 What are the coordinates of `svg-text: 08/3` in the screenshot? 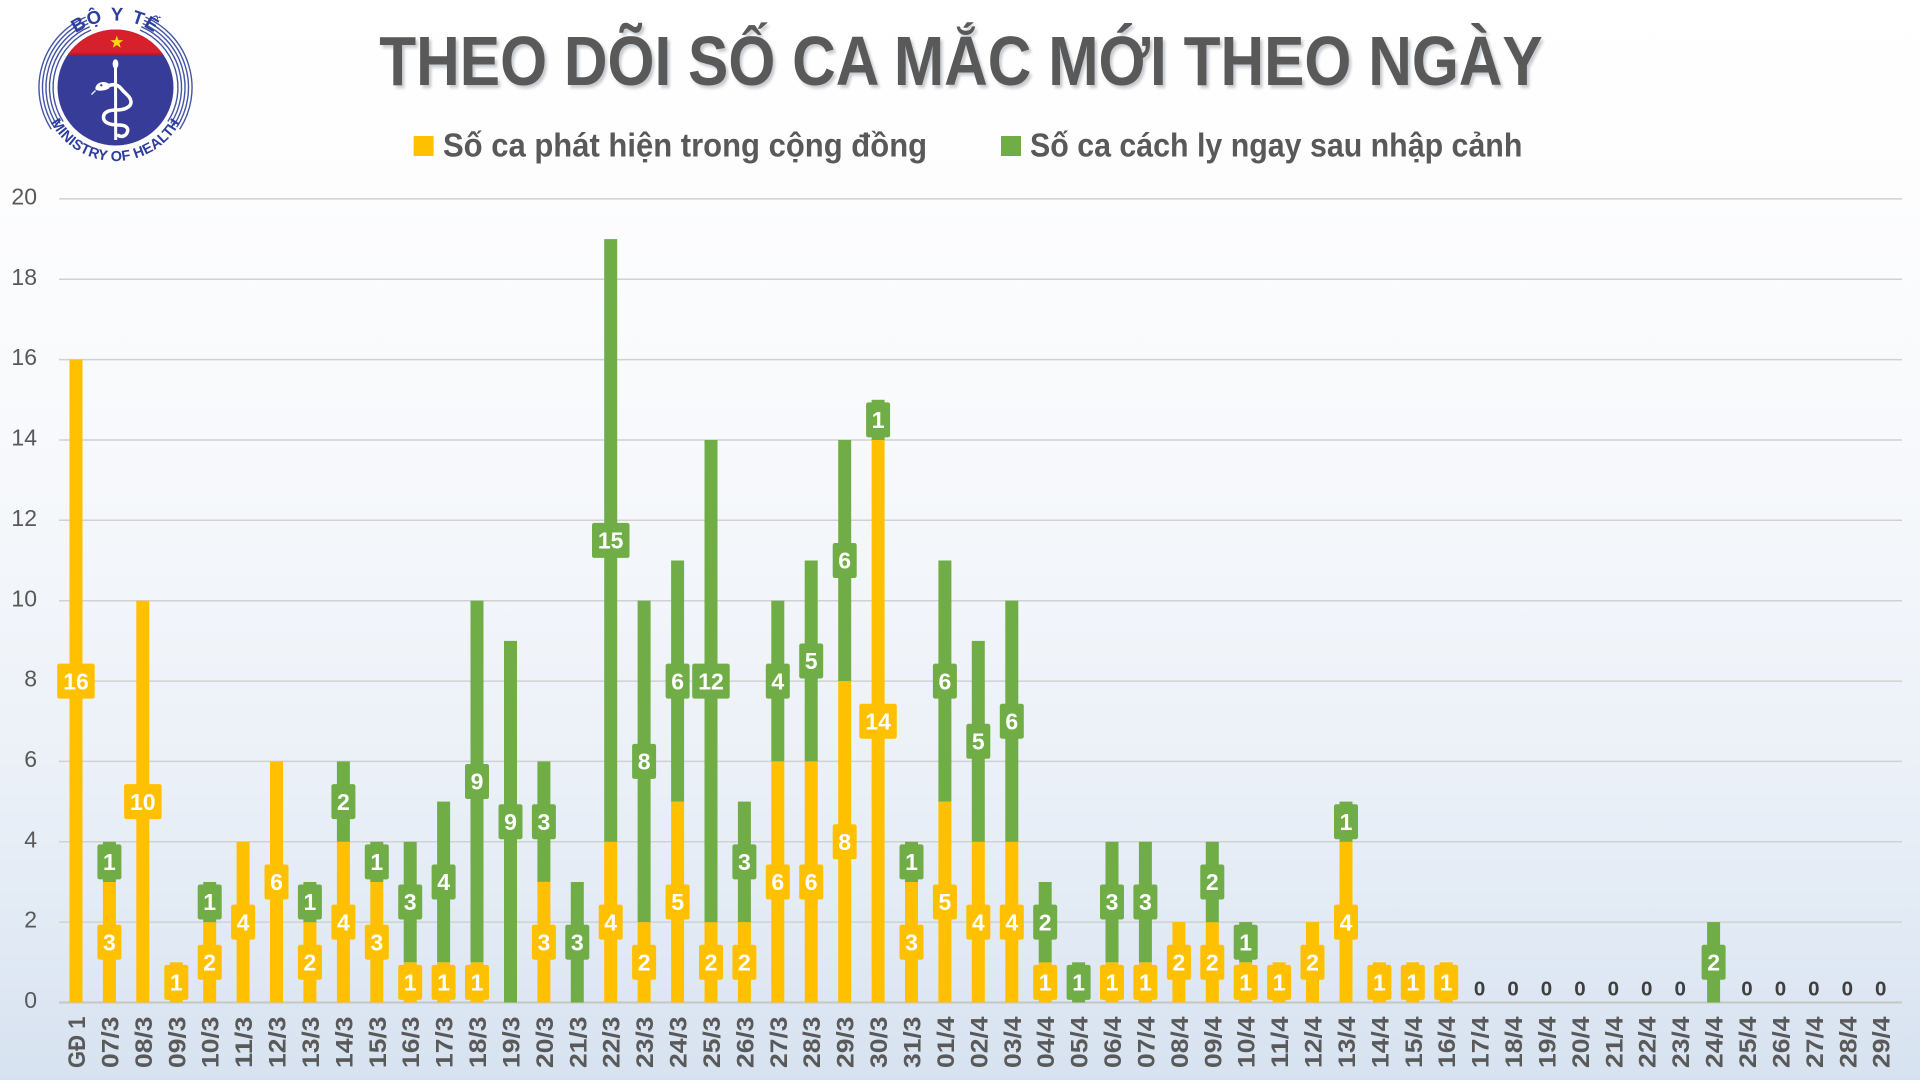 It's located at (144, 1043).